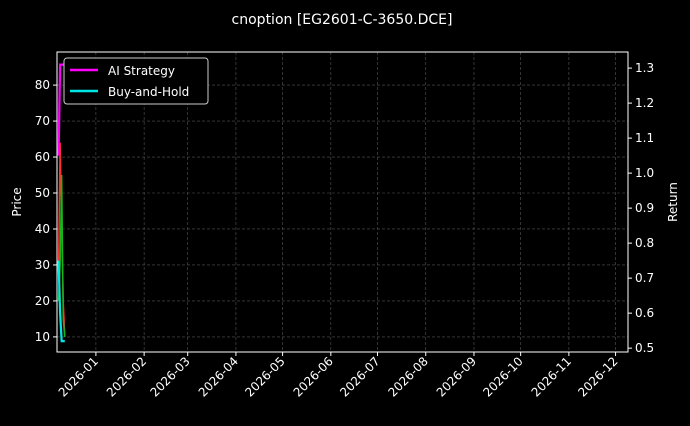 This screenshot has width=690, height=426. Describe the element at coordinates (359, 376) in the screenshot. I see `x-tick-label: 2026-07` at that location.